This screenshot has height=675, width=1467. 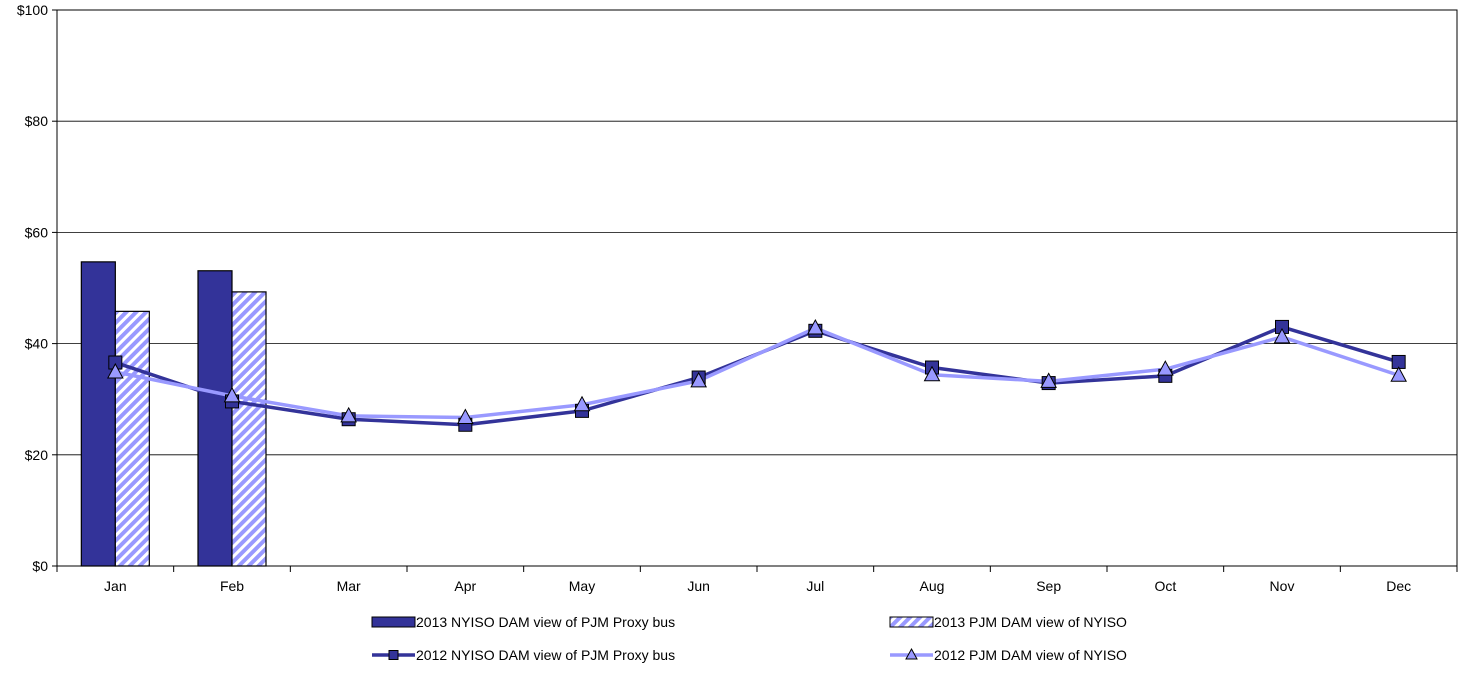 I want to click on point-3-mar, so click(x=349, y=414).